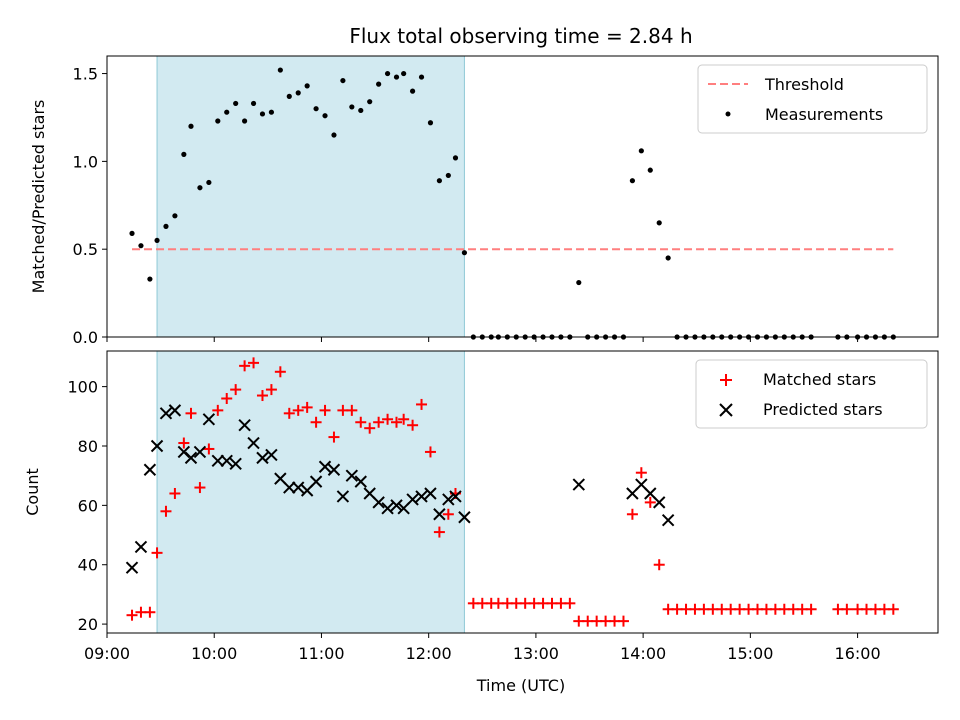 This screenshot has height=720, width=960. What do you see at coordinates (90, 206) in the screenshot?
I see `top-y-axis-ticks: 0.0 0.5 1.0 1.5` at bounding box center [90, 206].